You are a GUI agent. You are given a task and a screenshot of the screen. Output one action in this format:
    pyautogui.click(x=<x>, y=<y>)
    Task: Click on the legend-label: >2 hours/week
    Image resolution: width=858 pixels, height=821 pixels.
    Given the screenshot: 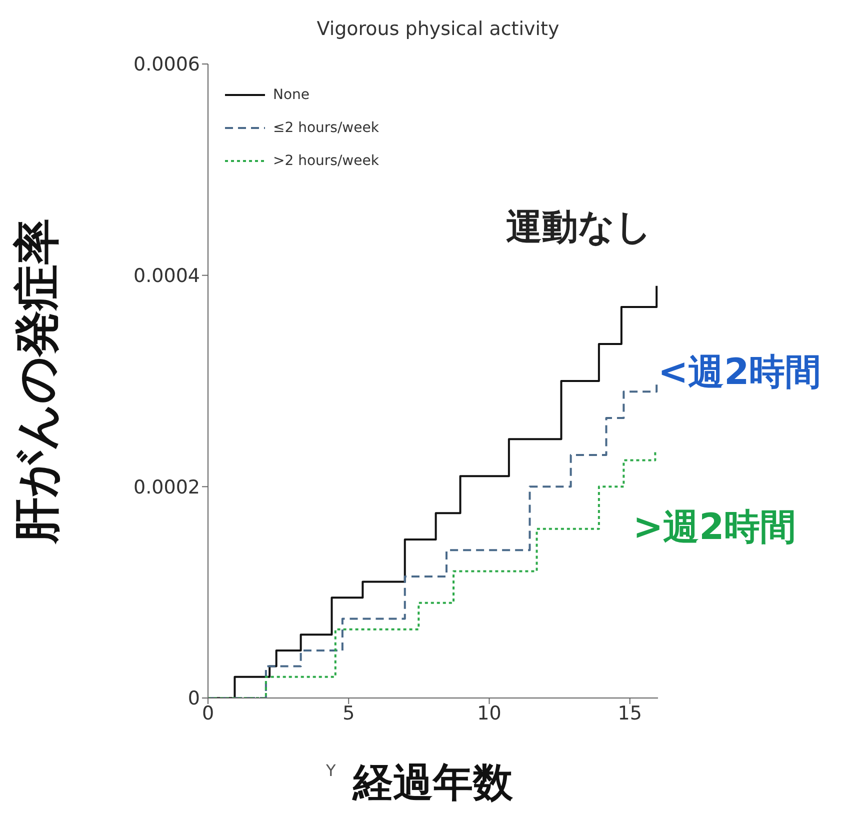 What is the action you would take?
    pyautogui.click(x=326, y=160)
    